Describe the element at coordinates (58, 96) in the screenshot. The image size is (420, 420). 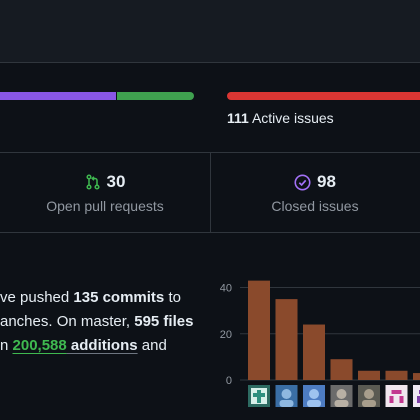
I see `merged-pr-bar` at that location.